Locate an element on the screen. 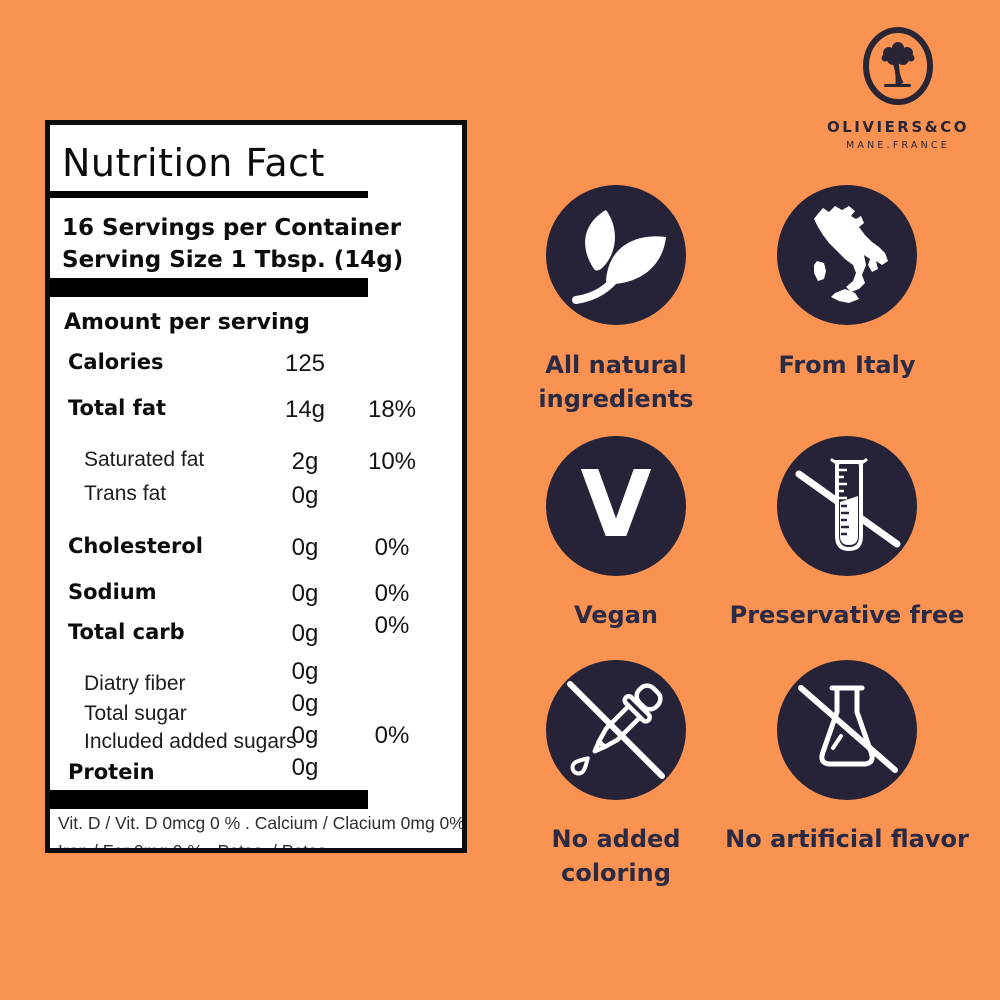  divider-line is located at coordinates (209, 194).